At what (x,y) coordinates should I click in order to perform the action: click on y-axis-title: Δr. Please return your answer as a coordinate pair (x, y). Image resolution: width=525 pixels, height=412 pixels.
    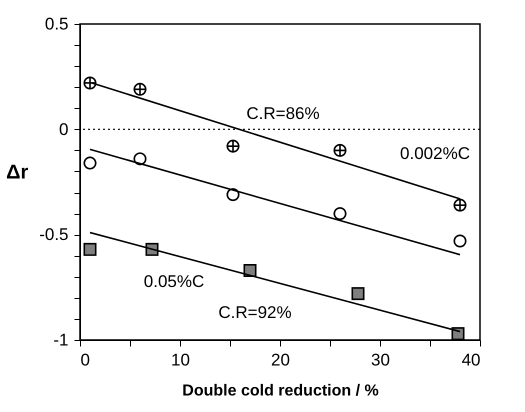
    Looking at the image, I should click on (17, 173).